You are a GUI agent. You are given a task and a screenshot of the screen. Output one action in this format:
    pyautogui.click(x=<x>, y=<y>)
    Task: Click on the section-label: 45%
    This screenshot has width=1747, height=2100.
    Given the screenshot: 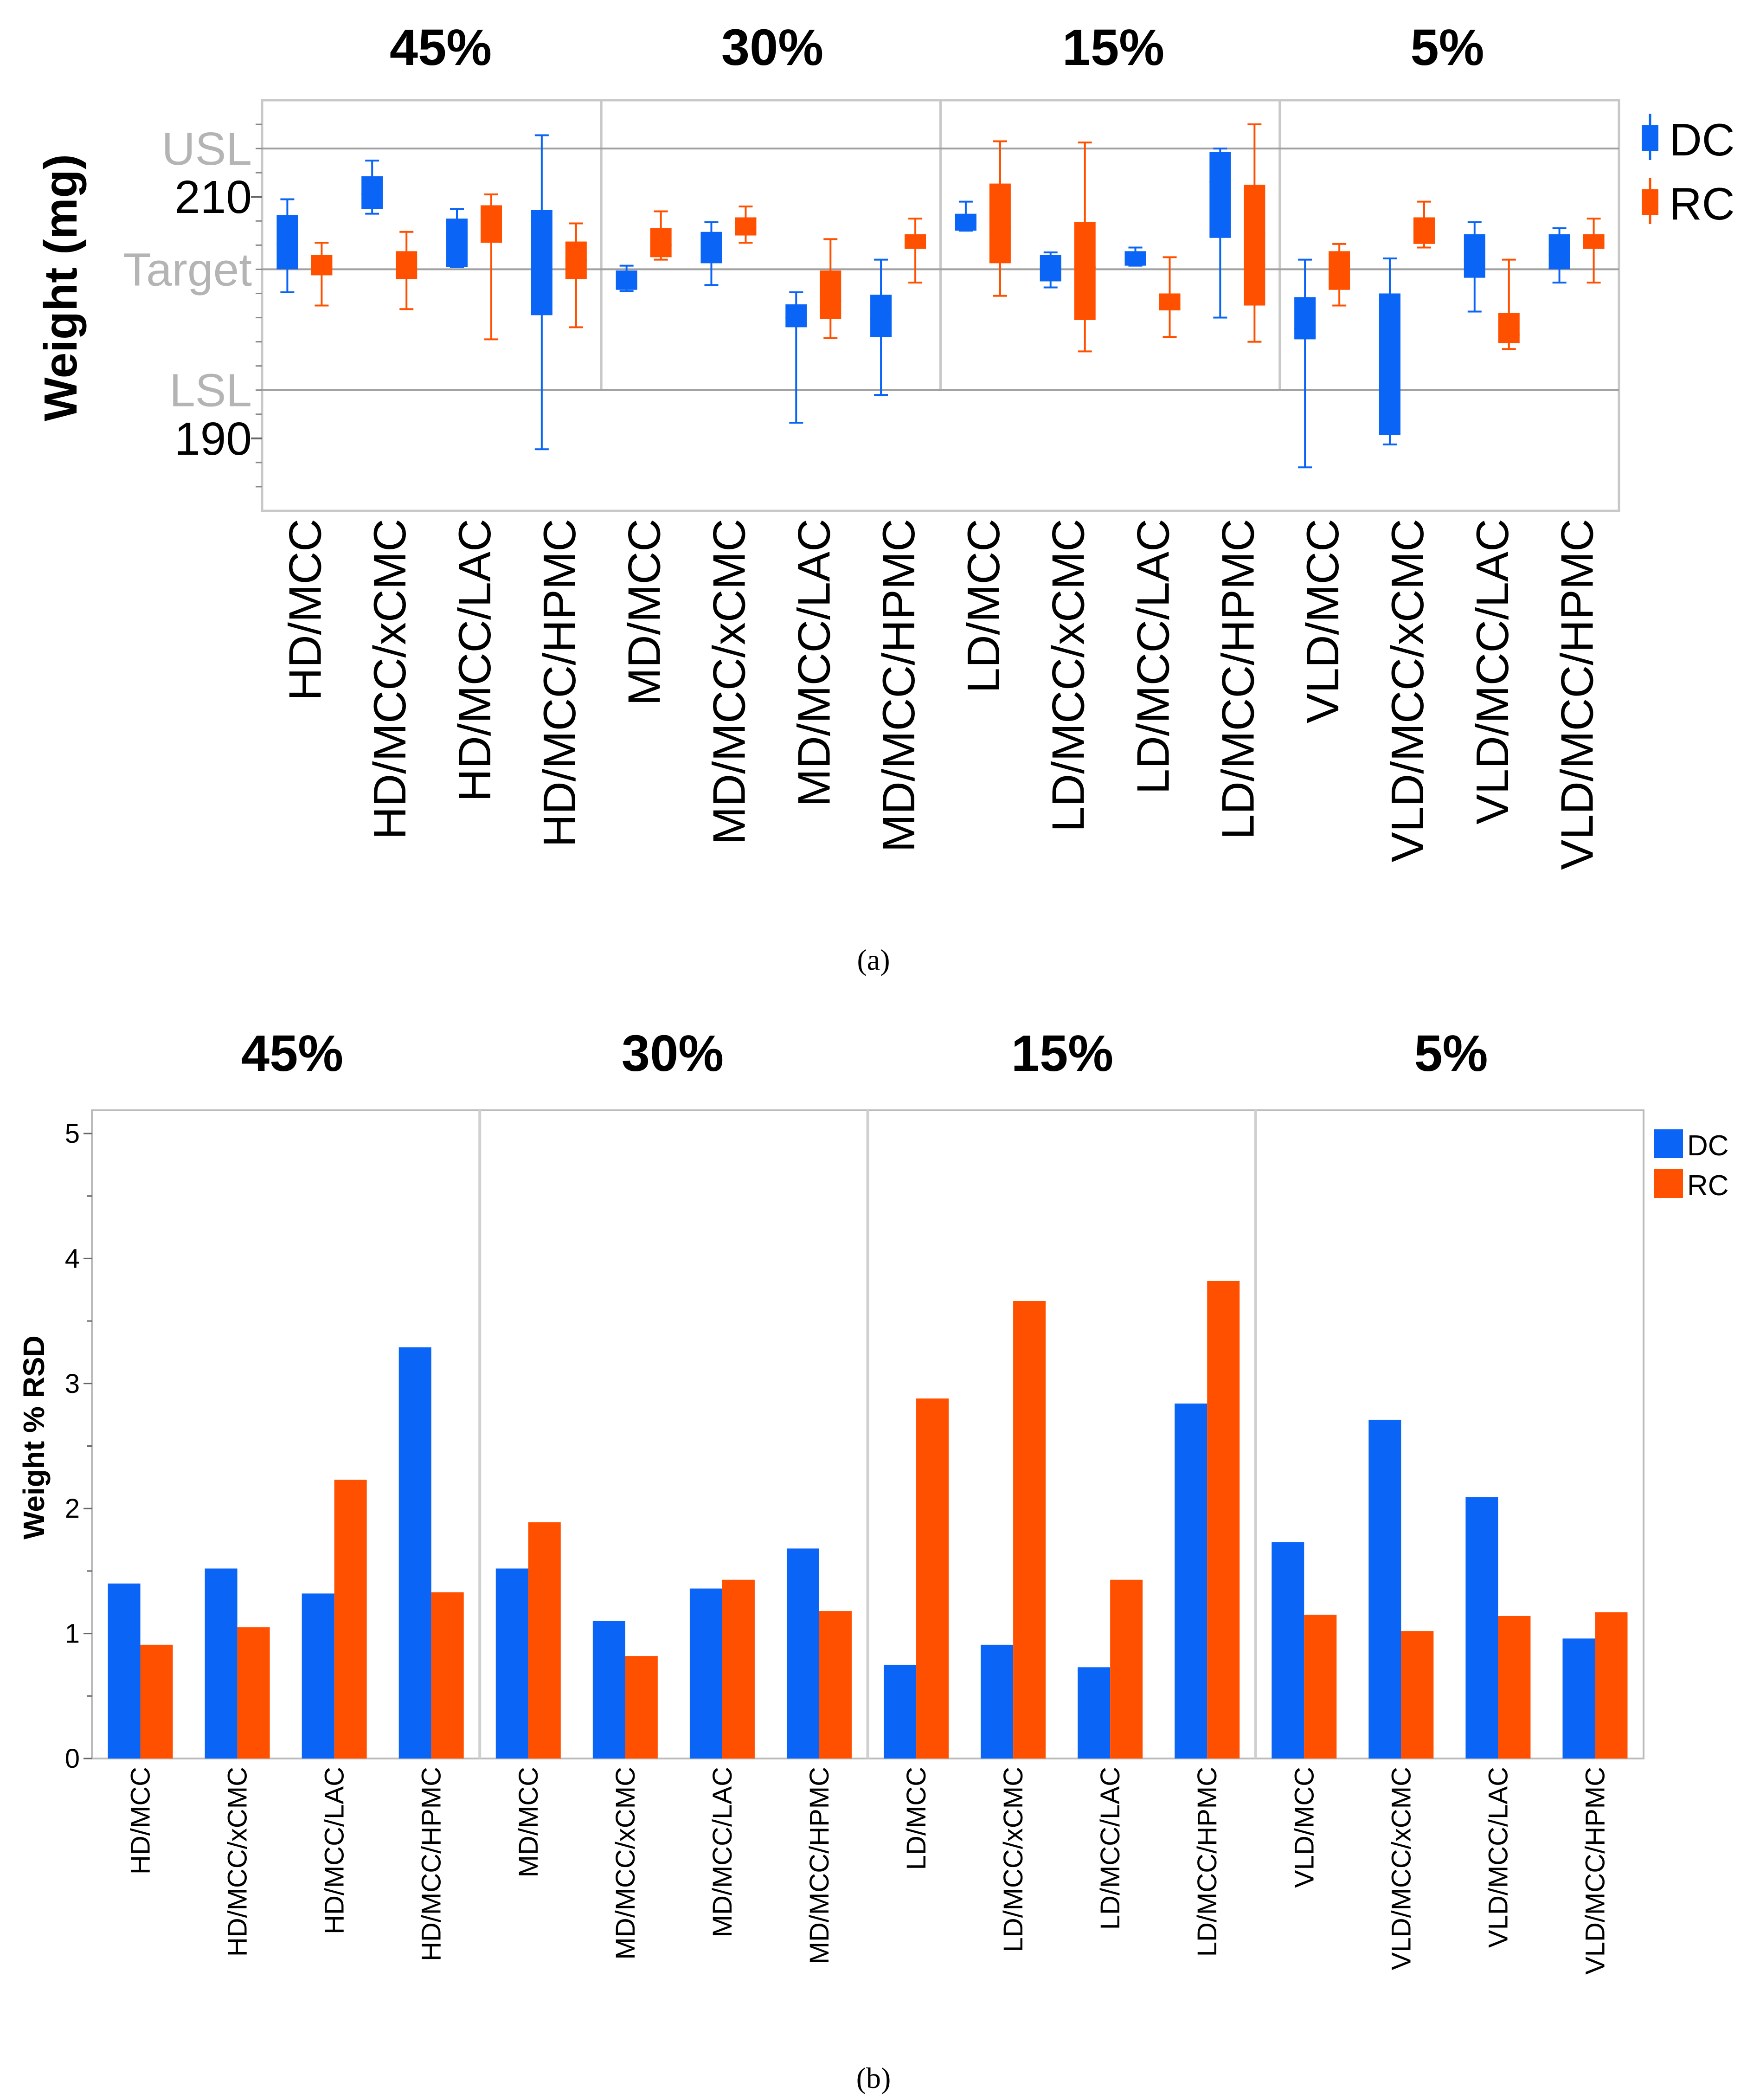 What is the action you would take?
    pyautogui.click(x=441, y=48)
    